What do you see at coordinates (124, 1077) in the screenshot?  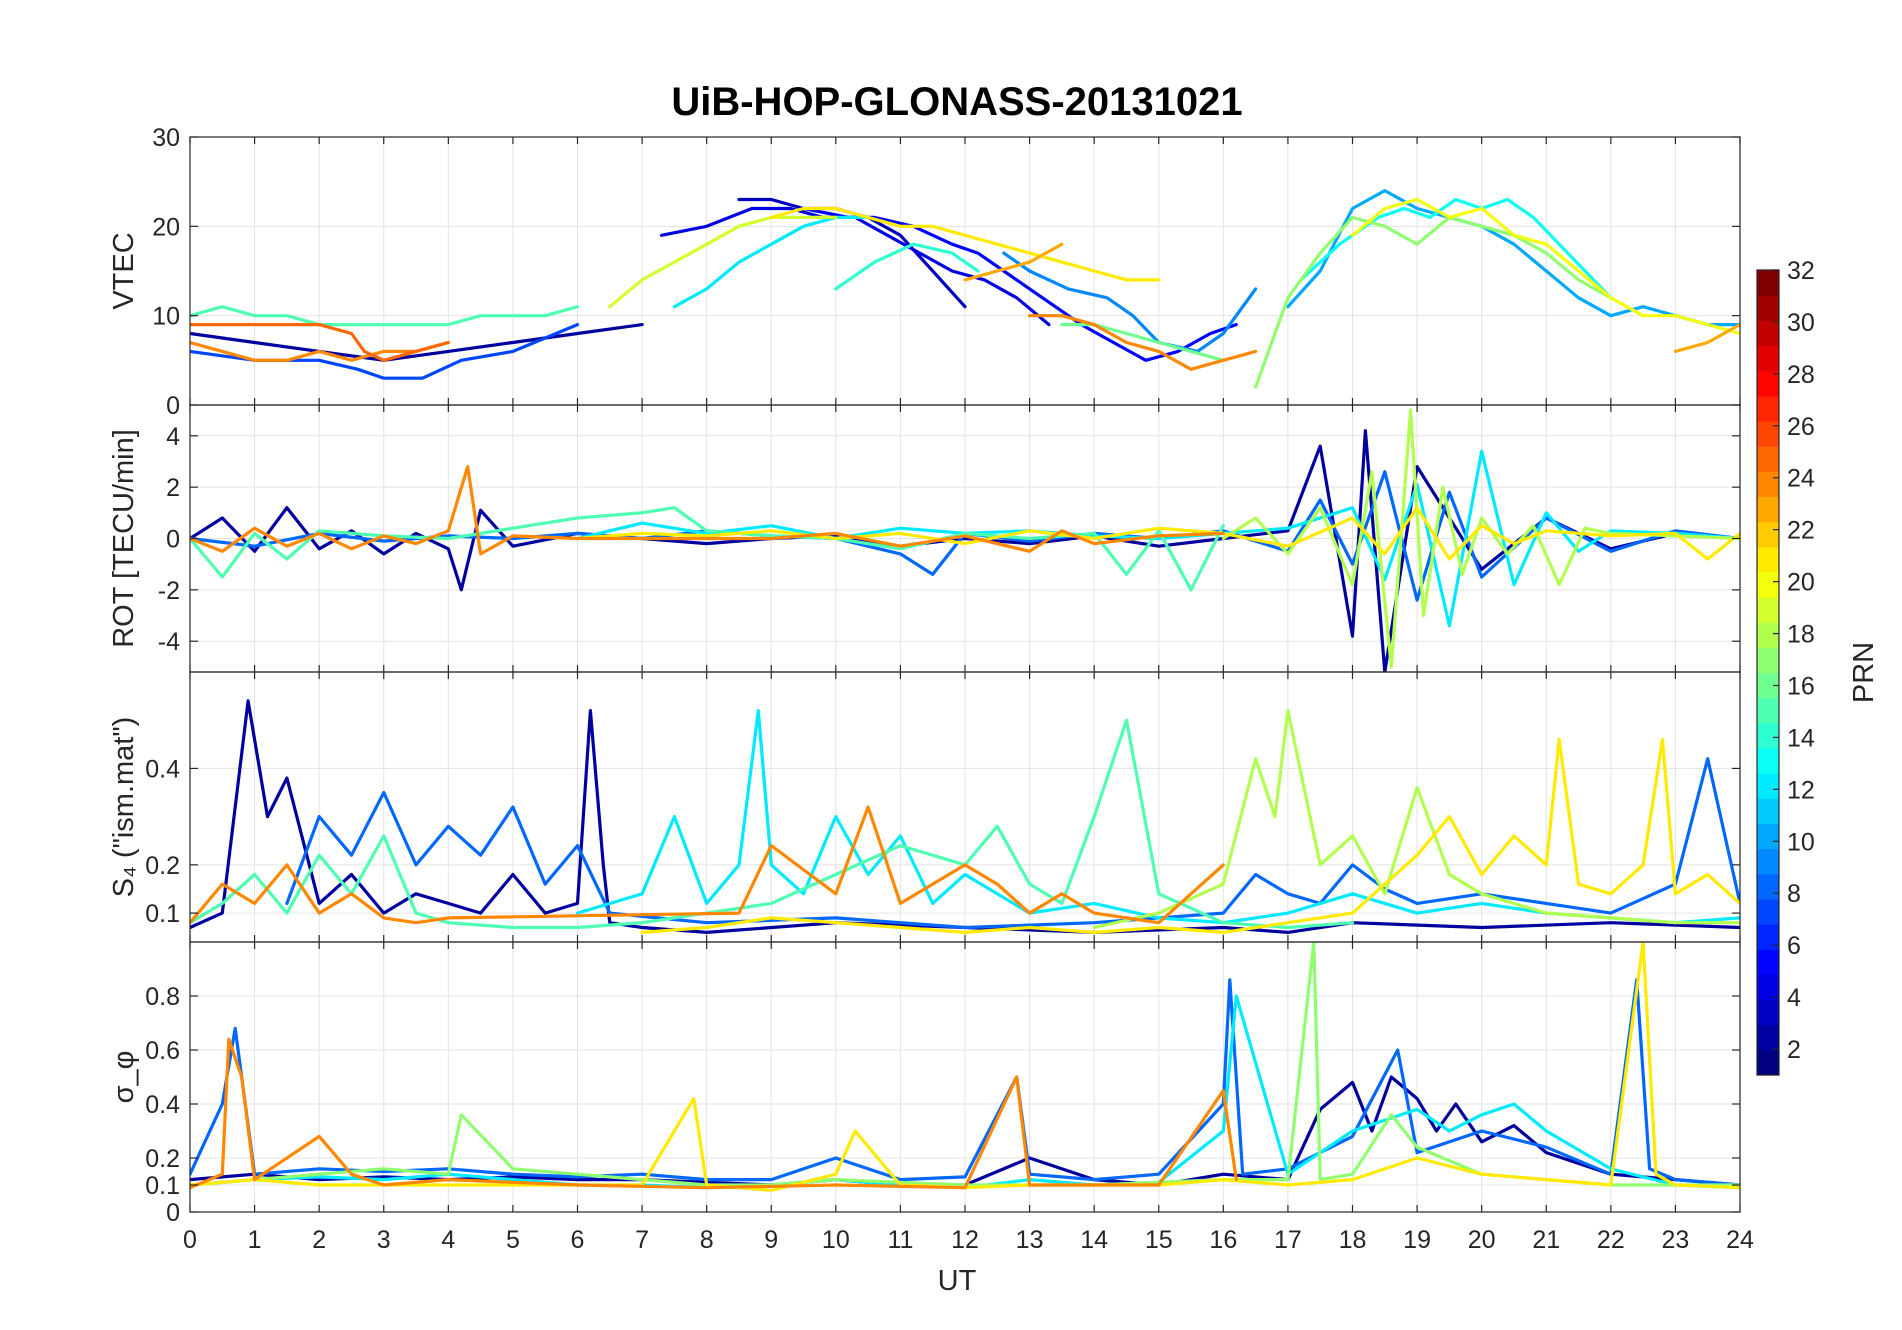 I see `sigma-y-axis-label: σ_φ` at bounding box center [124, 1077].